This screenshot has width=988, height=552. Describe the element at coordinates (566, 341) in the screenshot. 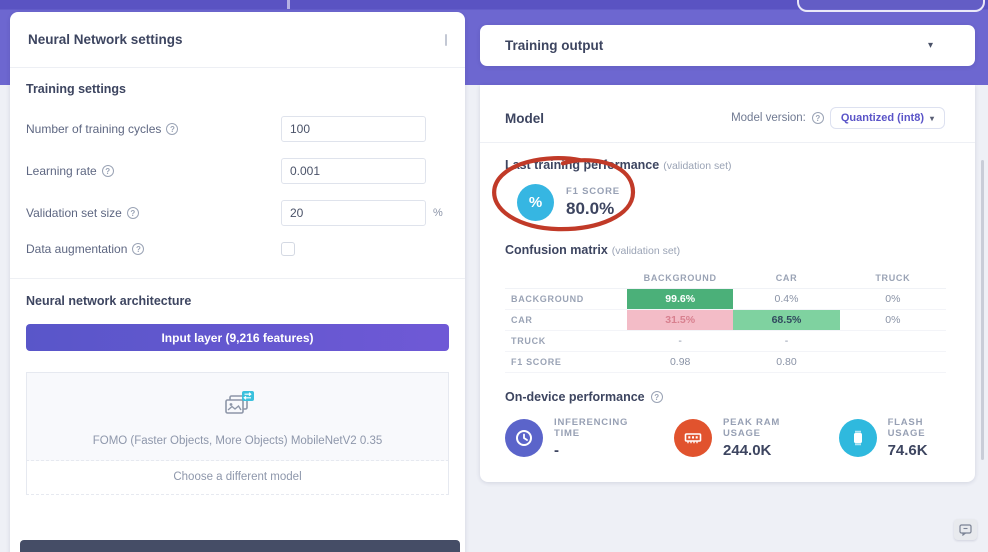

I see `row-label: TRUCK` at that location.